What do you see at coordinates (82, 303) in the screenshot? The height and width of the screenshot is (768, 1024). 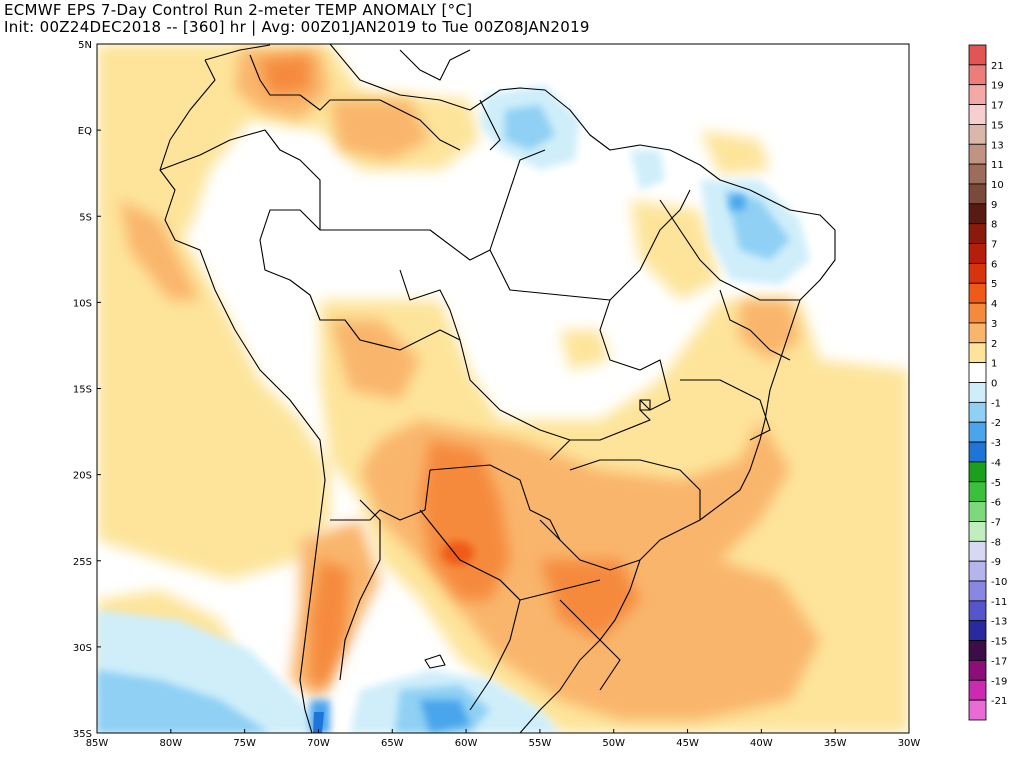 I see `lat-tick-label: 10S` at bounding box center [82, 303].